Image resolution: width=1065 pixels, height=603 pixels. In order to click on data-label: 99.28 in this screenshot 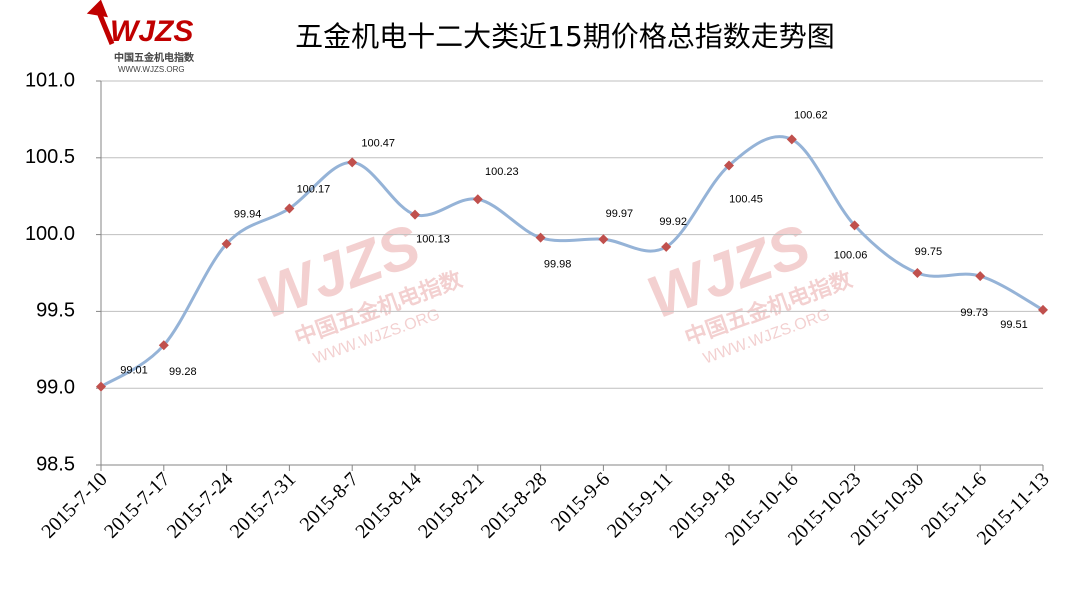, I will do `click(183, 372)`.